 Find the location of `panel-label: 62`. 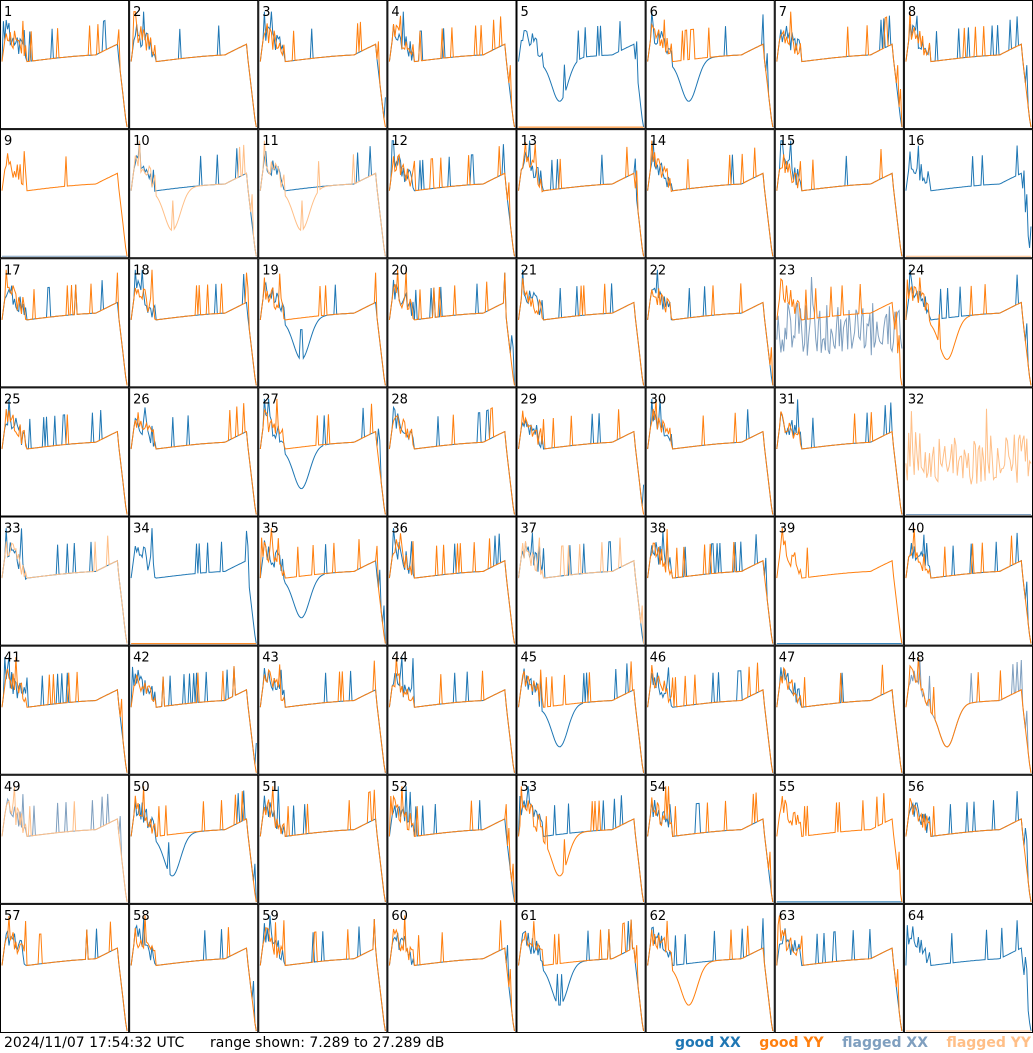

panel-label: 62 is located at coordinates (658, 916).